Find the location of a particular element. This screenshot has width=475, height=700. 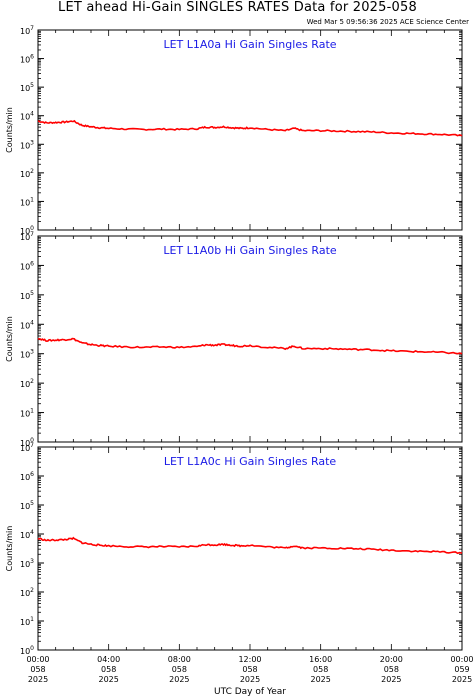

panel-title-2: LET L1A0b Hi Gain Singles Rate is located at coordinates (250, 250).